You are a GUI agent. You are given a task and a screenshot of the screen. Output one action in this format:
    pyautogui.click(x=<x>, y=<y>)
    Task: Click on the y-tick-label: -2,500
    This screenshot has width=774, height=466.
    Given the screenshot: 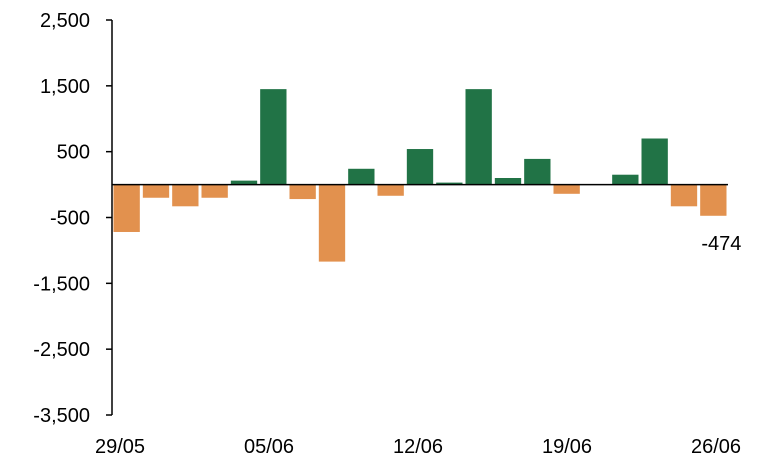 What is the action you would take?
    pyautogui.click(x=61, y=350)
    